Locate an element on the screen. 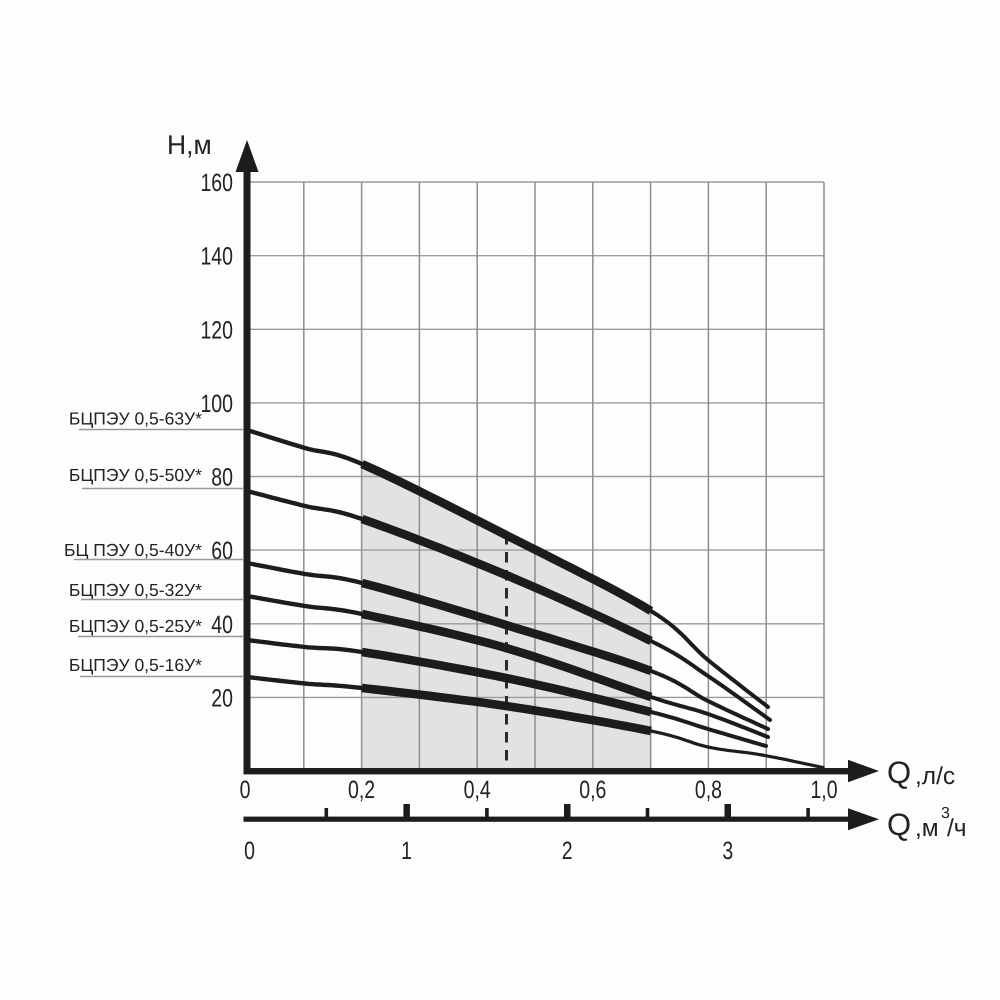 Image resolution: width=1000 pixels, height=1000 pixels. svg-text: БЦПЭУ 0,5-25У* is located at coordinates (135, 626).